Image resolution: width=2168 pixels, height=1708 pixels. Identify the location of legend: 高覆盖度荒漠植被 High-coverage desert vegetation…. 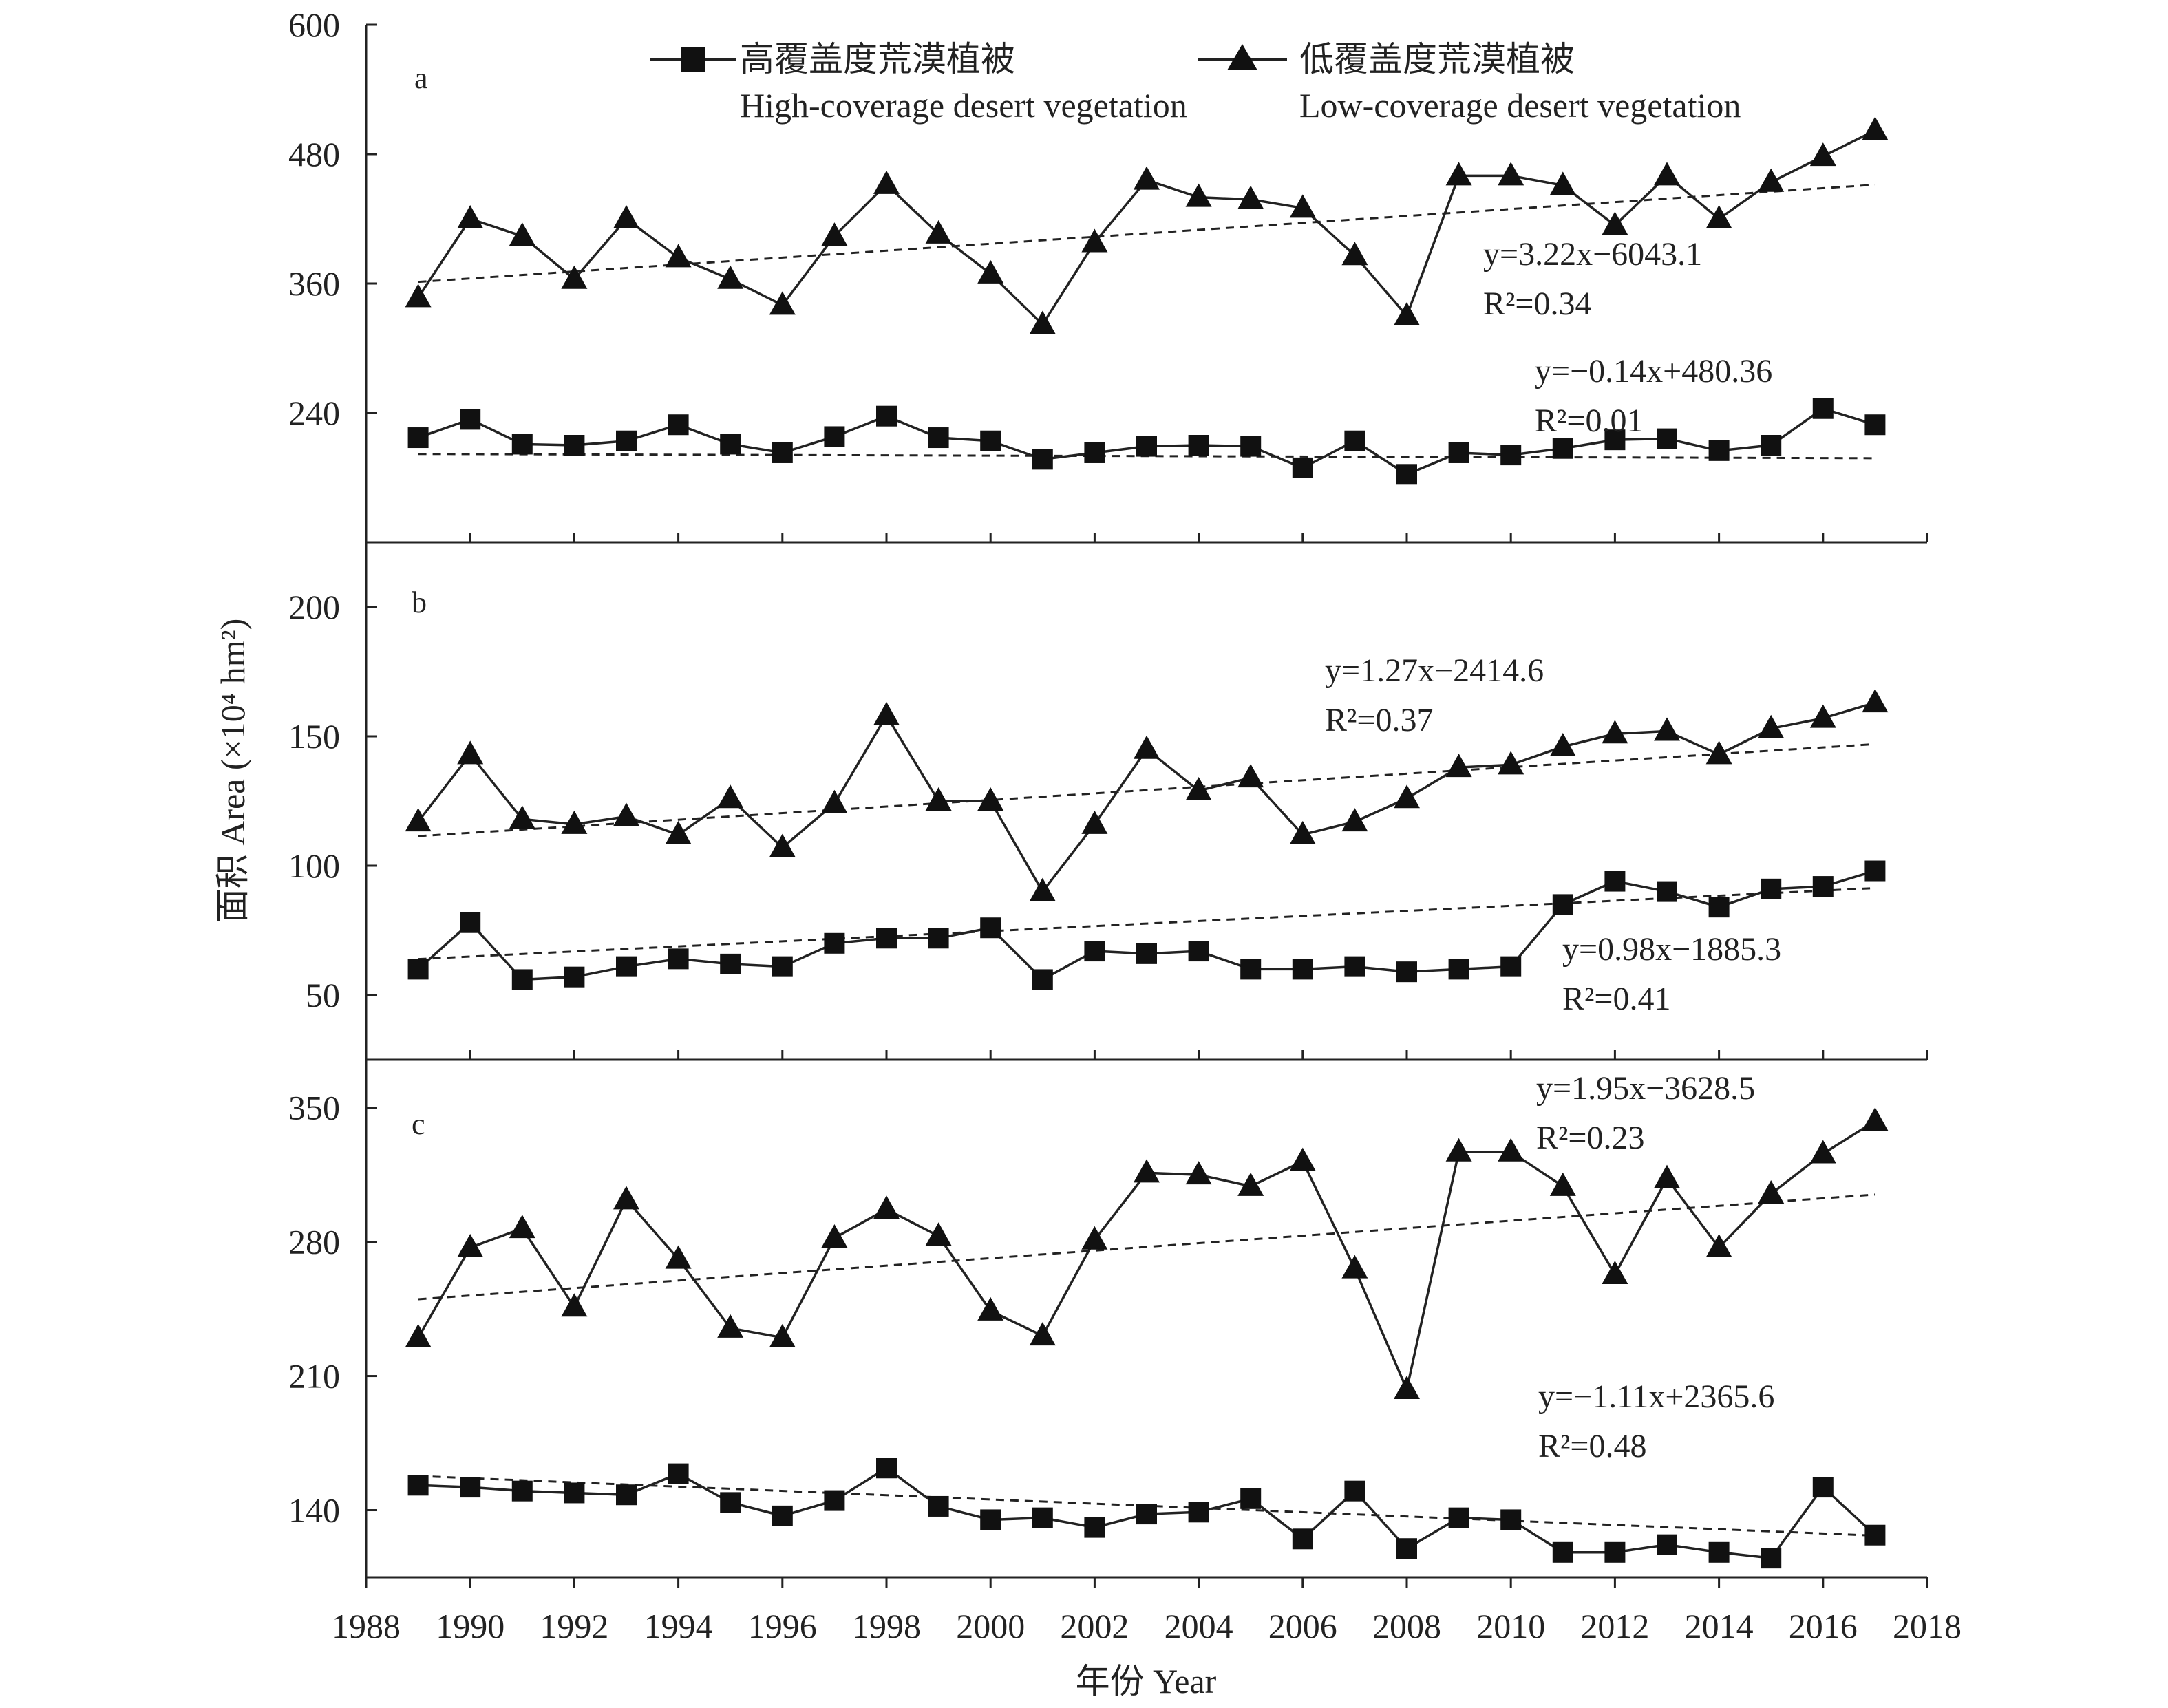
(1195, 82).